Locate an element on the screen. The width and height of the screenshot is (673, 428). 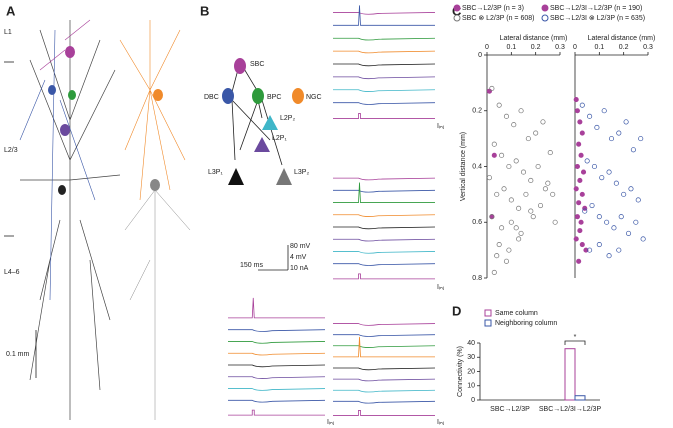
scale-label: 0.1 mm is located at coordinates (18, 354).